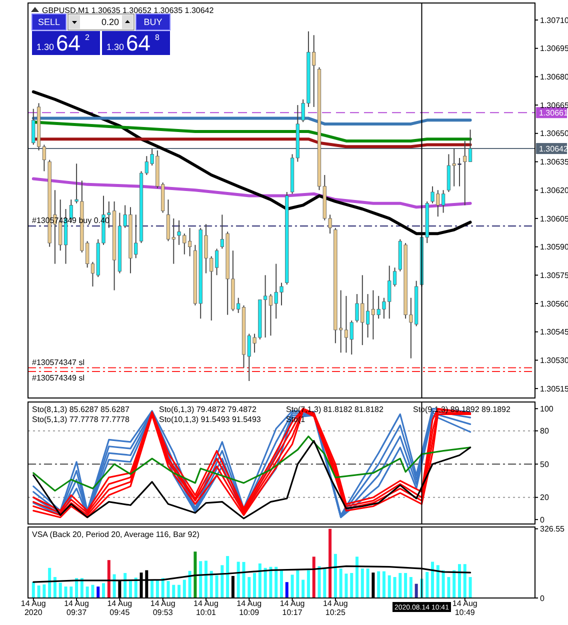 The width and height of the screenshot is (568, 625). What do you see at coordinates (33, 608) in the screenshot?
I see `x-tick-label: 14 Aug 2020` at bounding box center [33, 608].